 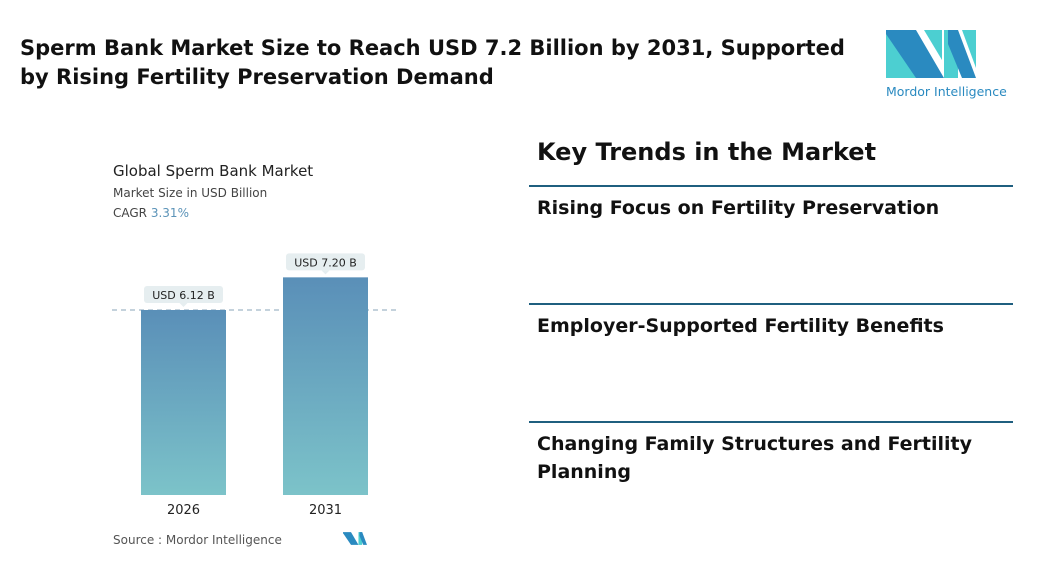 What do you see at coordinates (740, 326) in the screenshot?
I see `trend-item: Employer-Supported Fertility Benefits` at bounding box center [740, 326].